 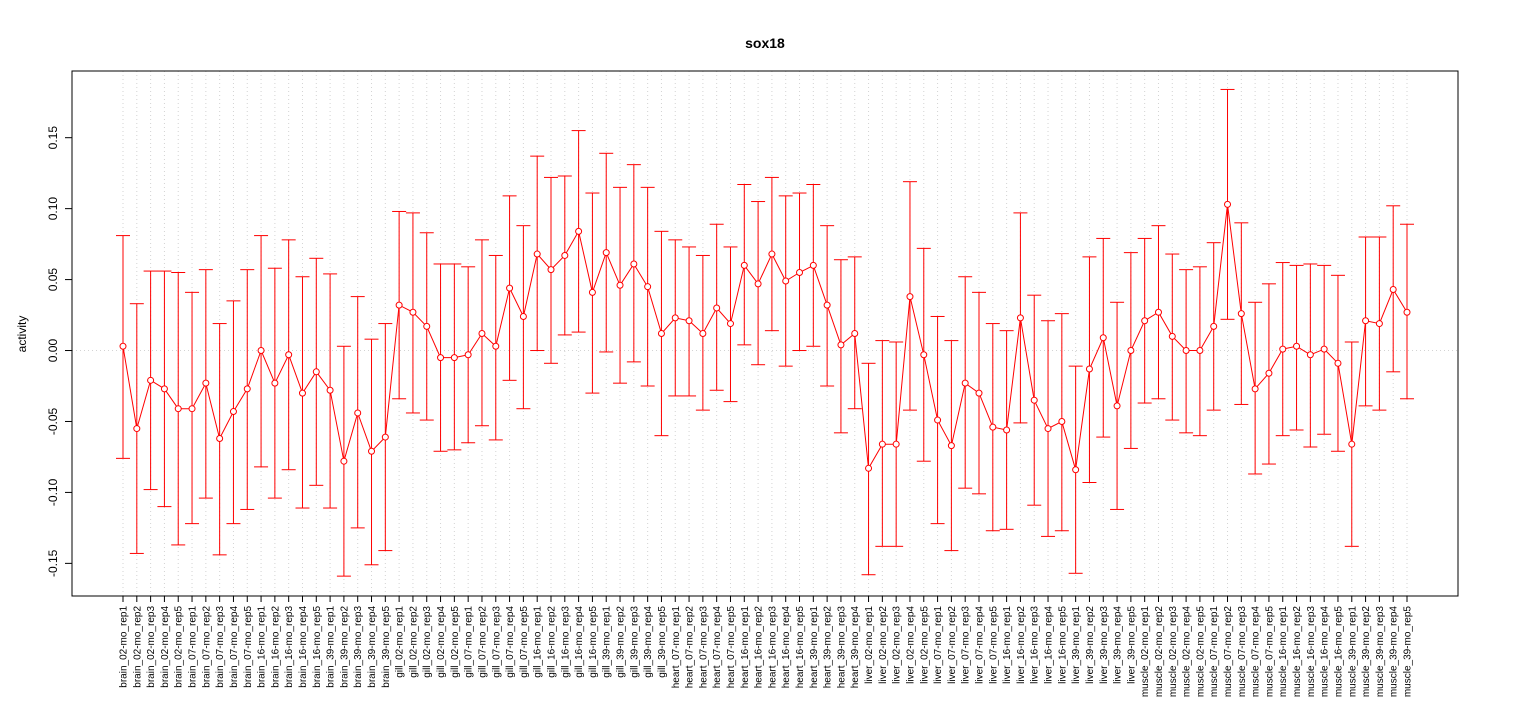 What do you see at coordinates (952, 645) in the screenshot?
I see `x-tick-label: liver_07-mo_rep2` at bounding box center [952, 645].